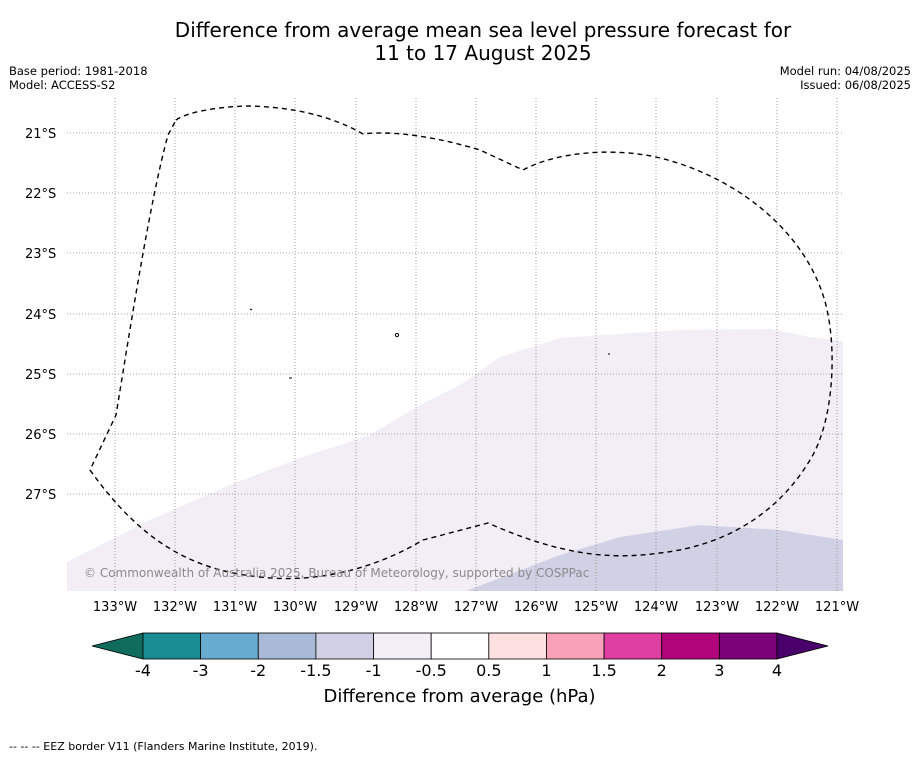 This screenshot has height=758, width=919. I want to click on colorbar-tick-label: 2, so click(662, 670).